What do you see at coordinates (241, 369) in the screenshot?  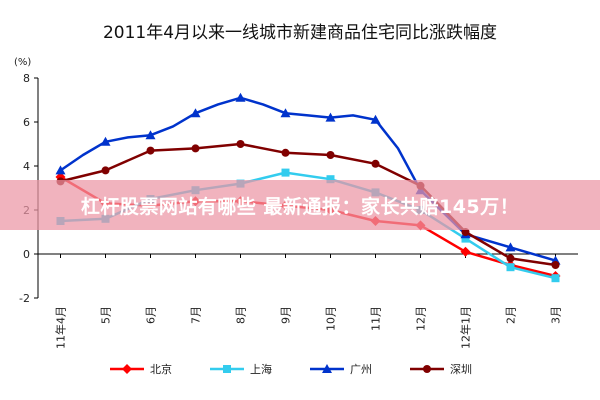 I see `legend-item: 上海` at bounding box center [241, 369].